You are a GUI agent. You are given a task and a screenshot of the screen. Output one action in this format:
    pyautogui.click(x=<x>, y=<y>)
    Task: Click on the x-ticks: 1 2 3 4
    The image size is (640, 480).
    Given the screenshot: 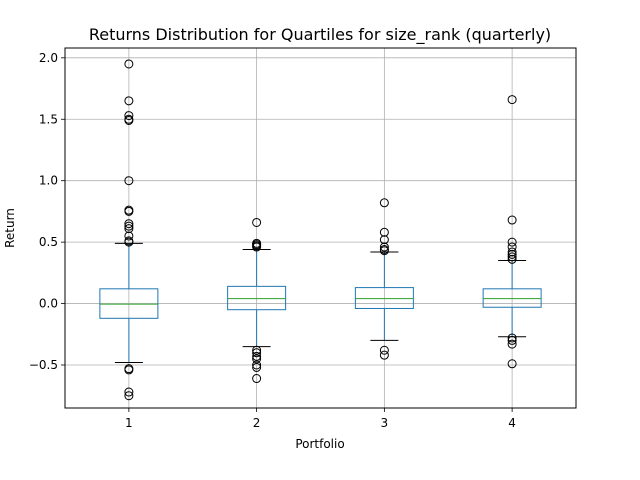 What is the action you would take?
    pyautogui.click(x=320, y=419)
    